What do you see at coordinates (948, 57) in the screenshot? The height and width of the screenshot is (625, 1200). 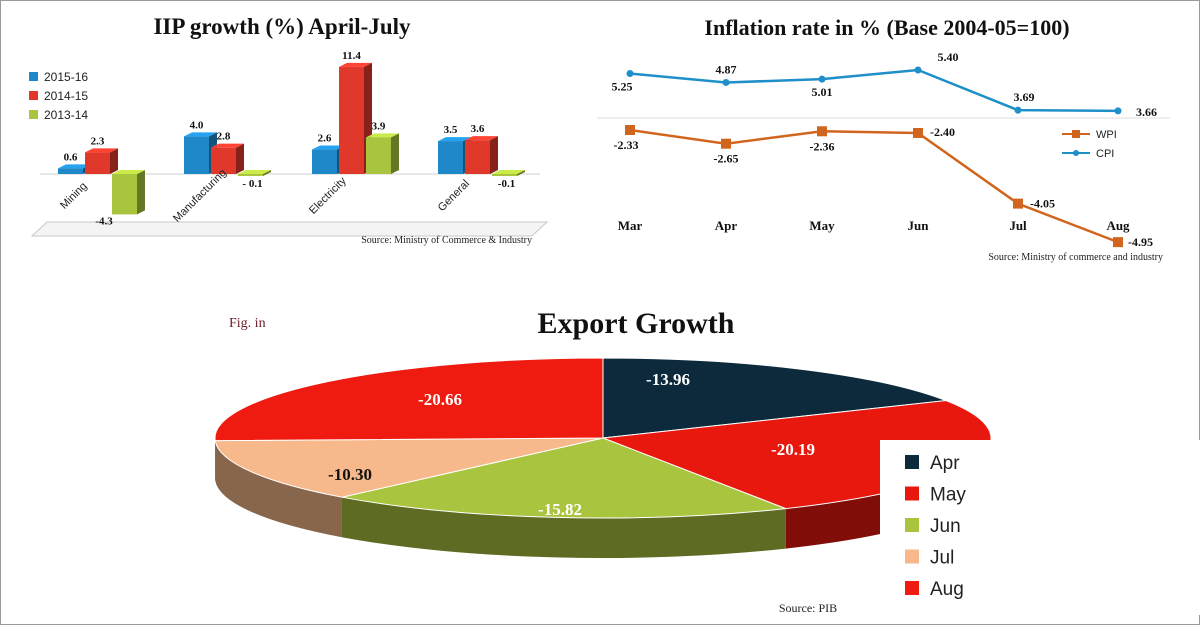 I see `inflation-data-label: 5.40` at bounding box center [948, 57].